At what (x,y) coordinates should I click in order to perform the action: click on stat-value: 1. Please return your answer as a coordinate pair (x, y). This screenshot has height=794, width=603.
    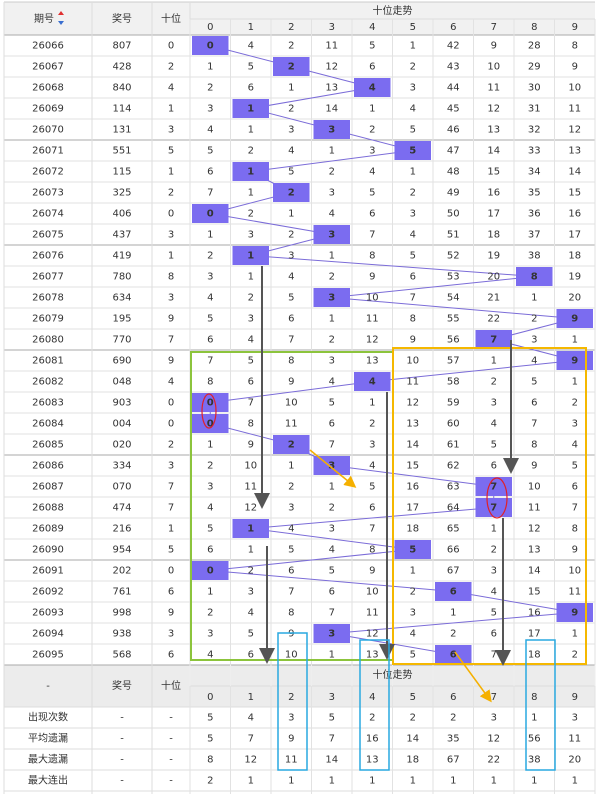
    Looking at the image, I should click on (291, 781).